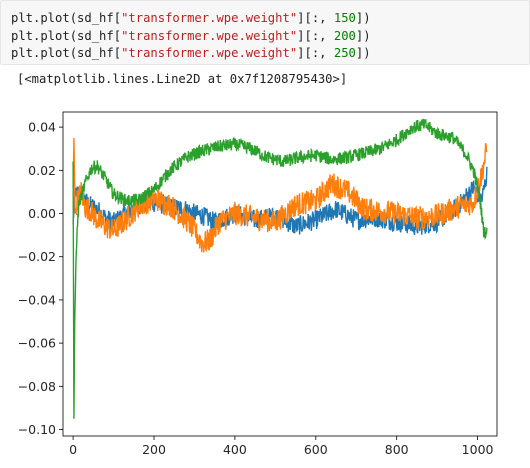 The height and width of the screenshot is (468, 530). I want to click on y-tick-label: −0.06, so click(37, 343).